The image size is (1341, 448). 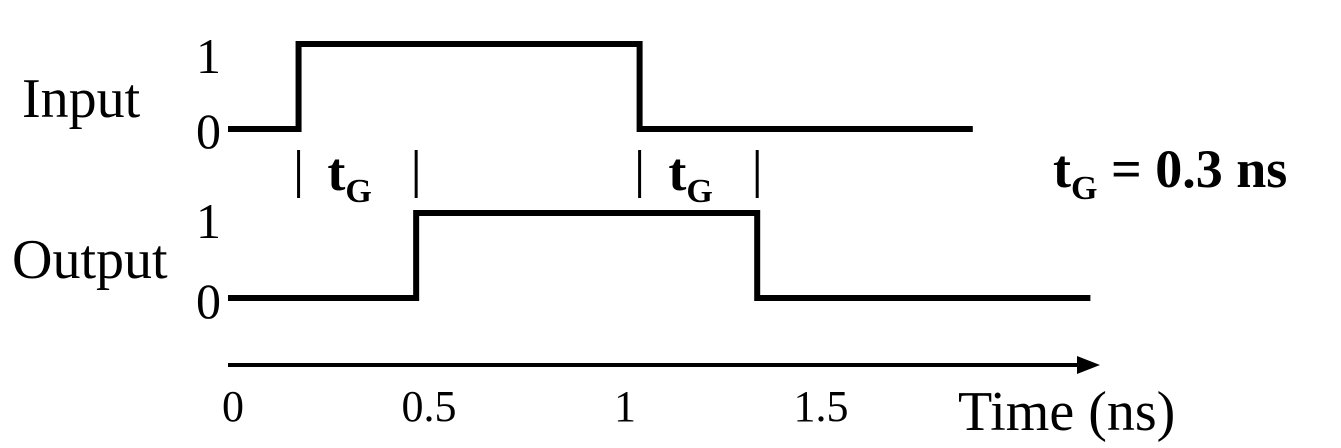 I want to click on output-waveform, so click(x=659, y=255).